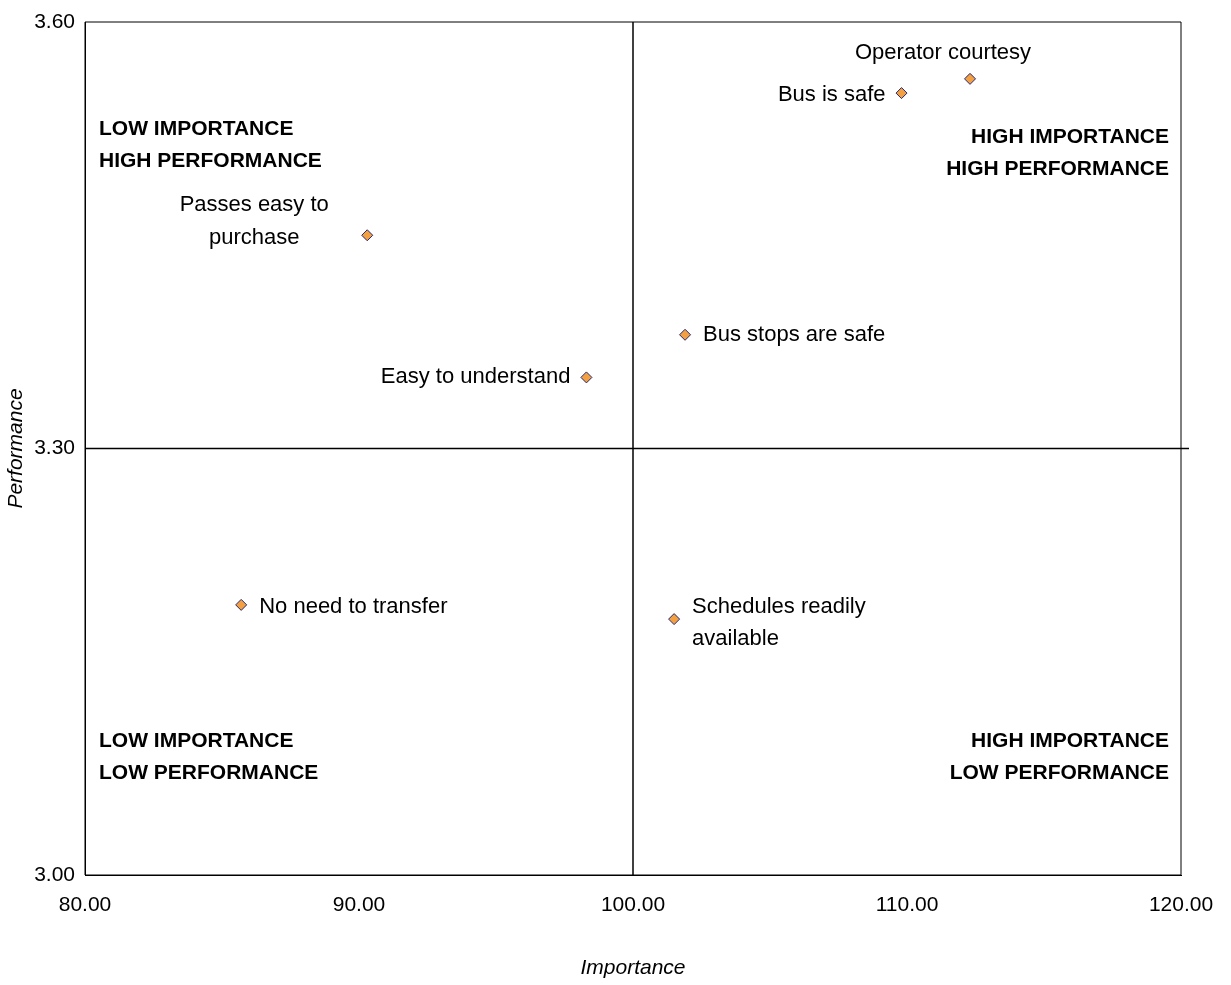  What do you see at coordinates (1181, 904) in the screenshot?
I see `x-tick-label: 120.00` at bounding box center [1181, 904].